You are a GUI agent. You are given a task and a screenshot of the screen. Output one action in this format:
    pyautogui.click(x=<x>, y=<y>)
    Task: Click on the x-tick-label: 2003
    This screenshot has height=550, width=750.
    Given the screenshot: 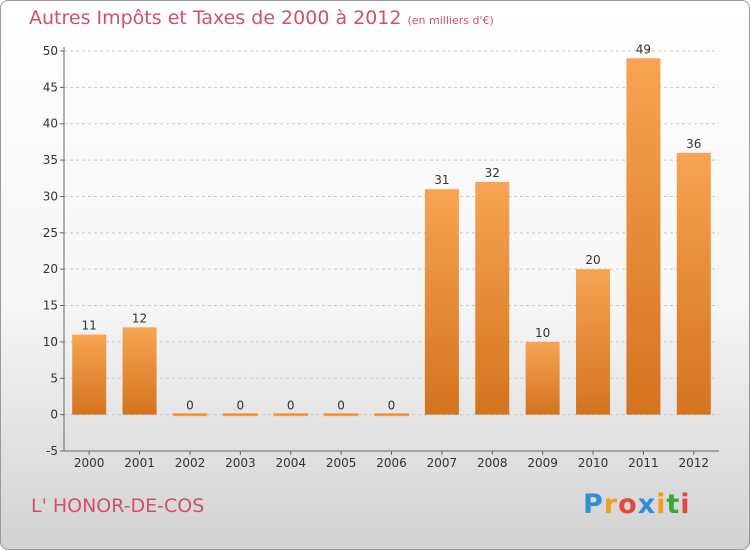 What is the action you would take?
    pyautogui.click(x=240, y=463)
    